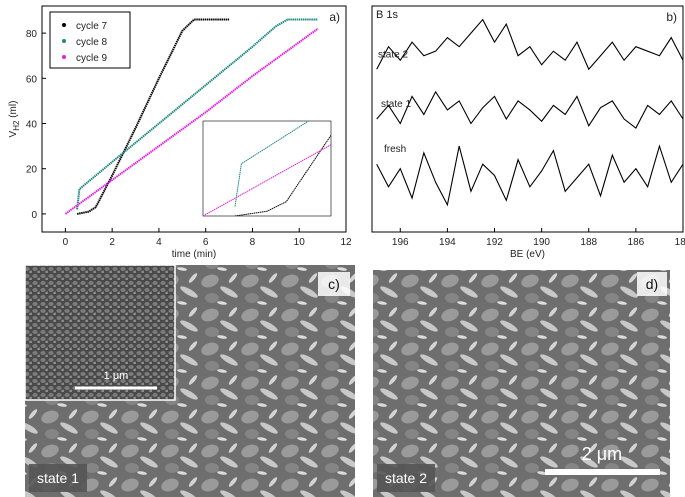 This screenshot has height=497, width=685. Describe the element at coordinates (680, 242) in the screenshot. I see `x-tick-label: 184` at that location.